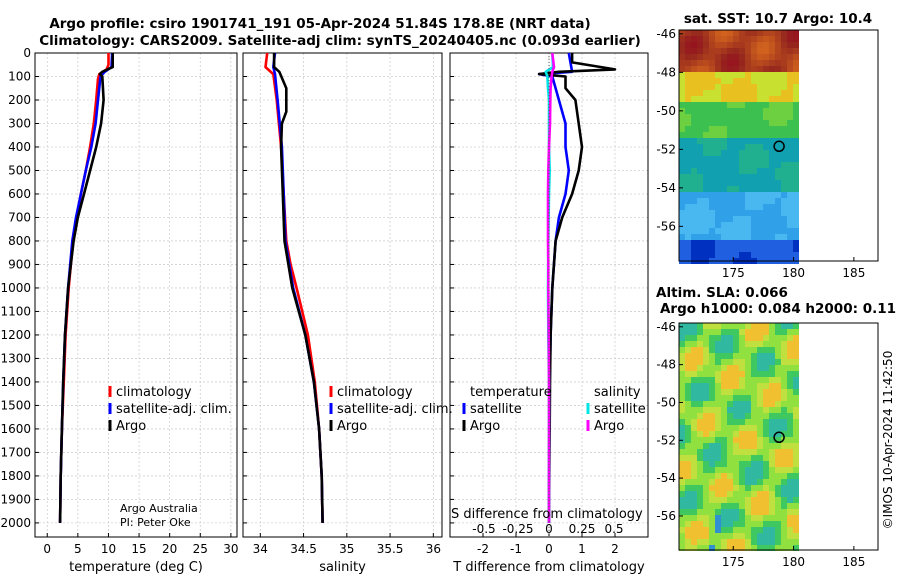 The height and width of the screenshot is (580, 900). What do you see at coordinates (19, 194) in the screenshot?
I see `y-tick-label: 600` at bounding box center [19, 194].